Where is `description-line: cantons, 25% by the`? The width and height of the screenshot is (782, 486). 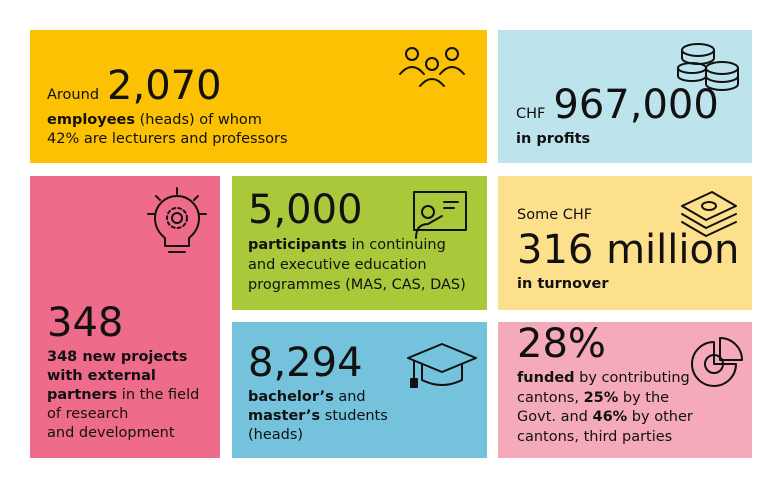
description-line: cantons, 25% by the is located at coordinates (605, 399).